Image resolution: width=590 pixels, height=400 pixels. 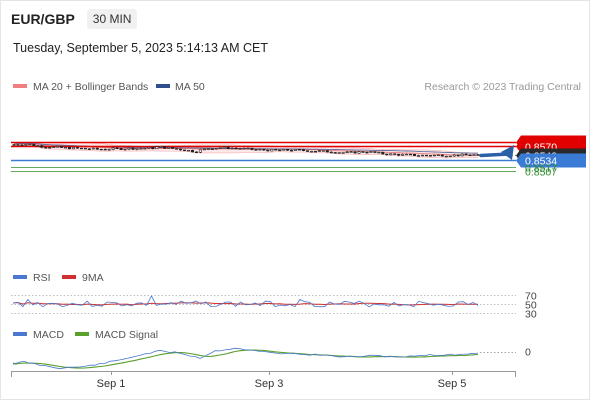 I want to click on level-tag-0.8534, so click(x=551, y=160).